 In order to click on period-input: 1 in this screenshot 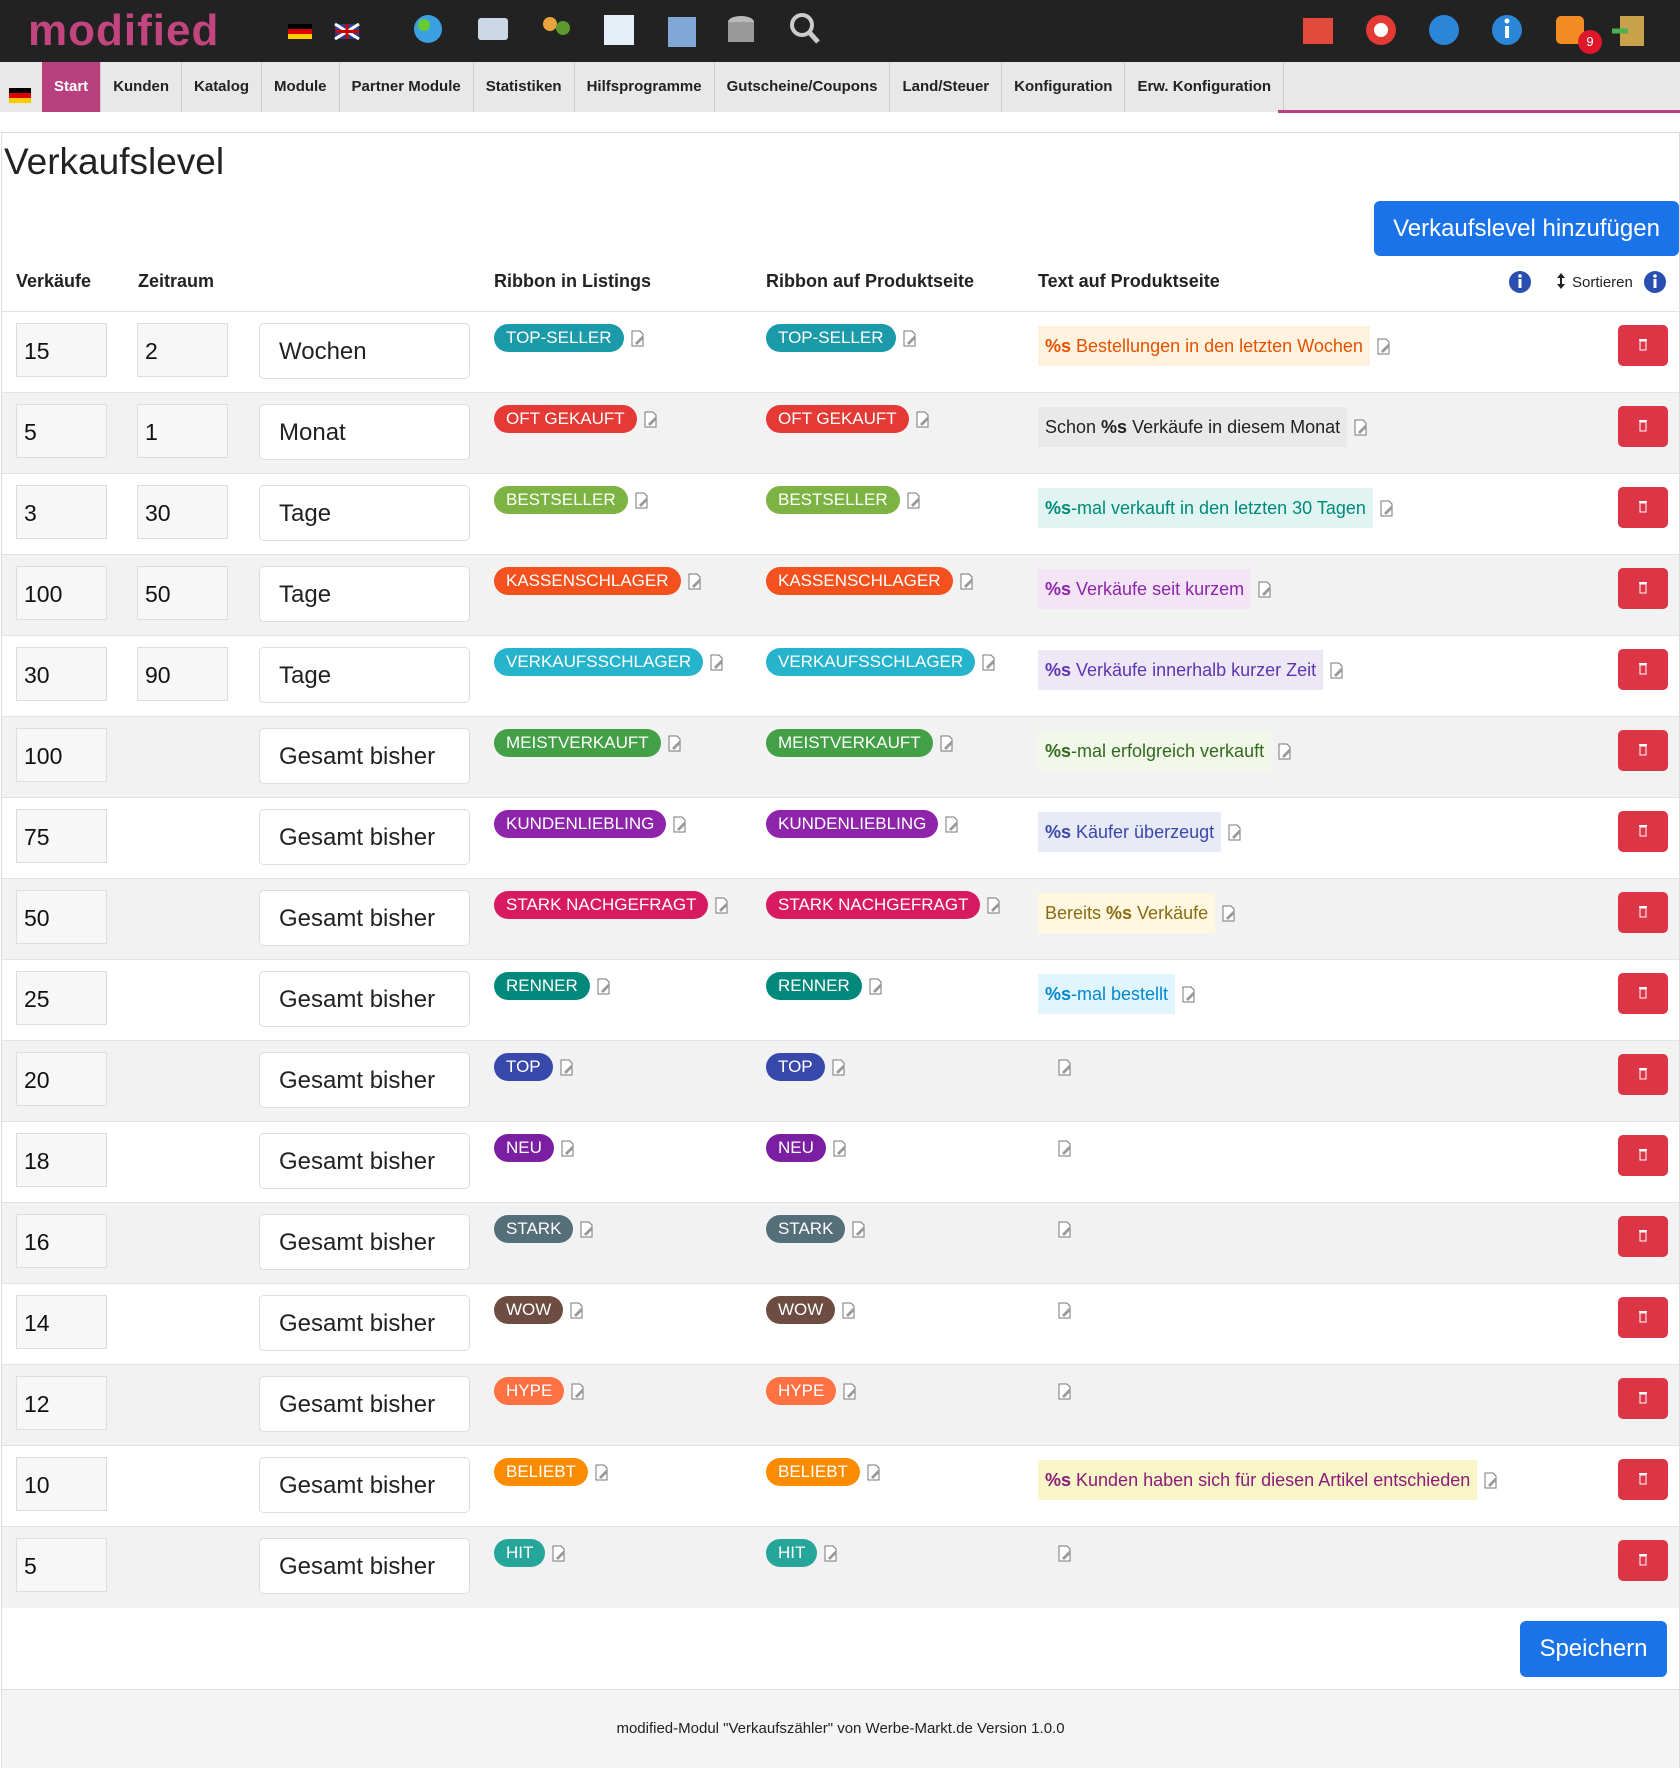, I will do `click(182, 431)`.